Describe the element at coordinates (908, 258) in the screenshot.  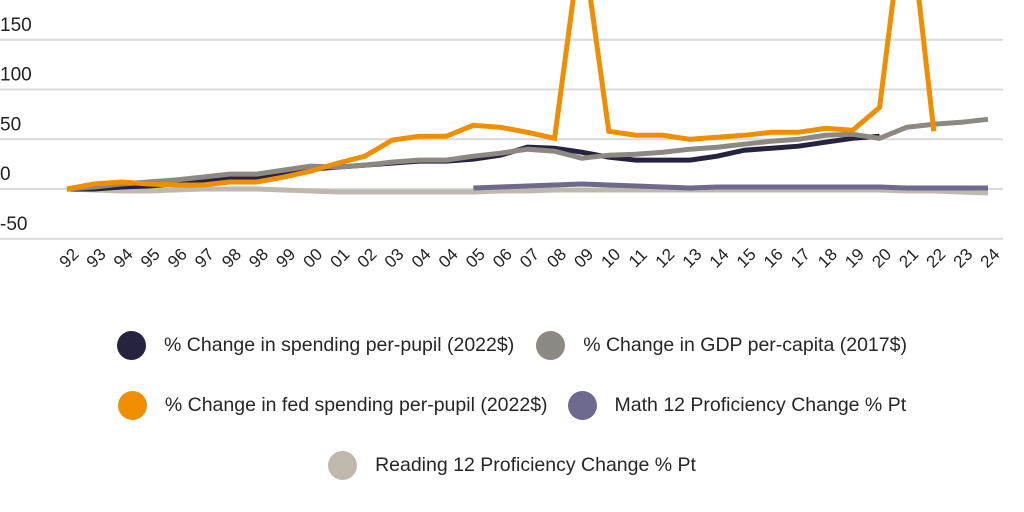
I see `x-tick-label: 21` at that location.